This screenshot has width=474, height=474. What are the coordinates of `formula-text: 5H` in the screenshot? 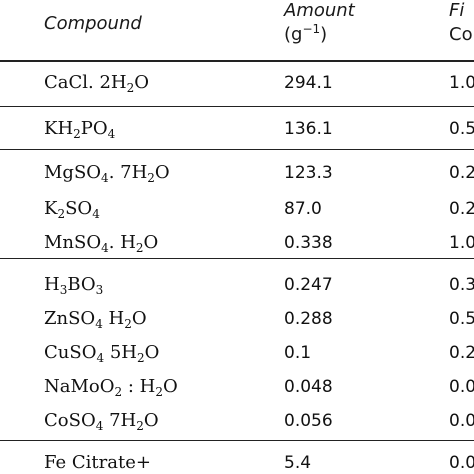 It's located at (120, 352).